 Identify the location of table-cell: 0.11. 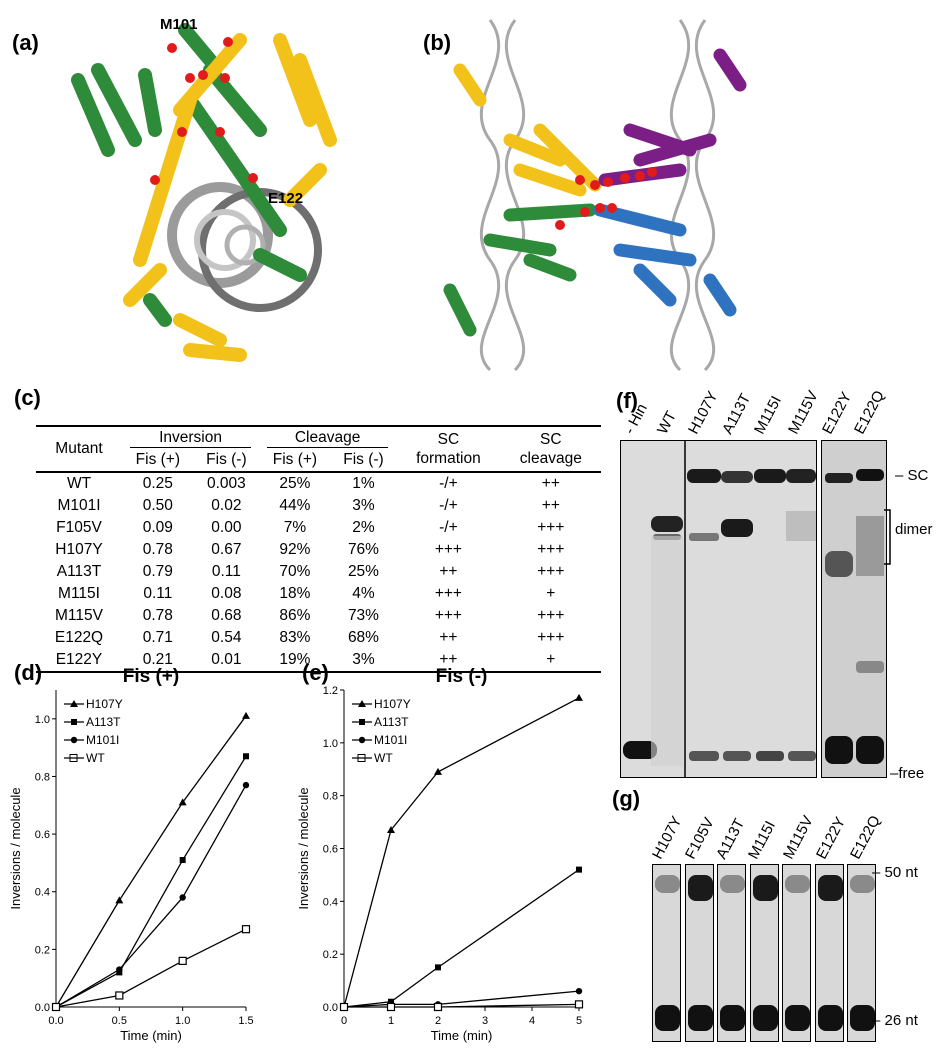
(158, 593).